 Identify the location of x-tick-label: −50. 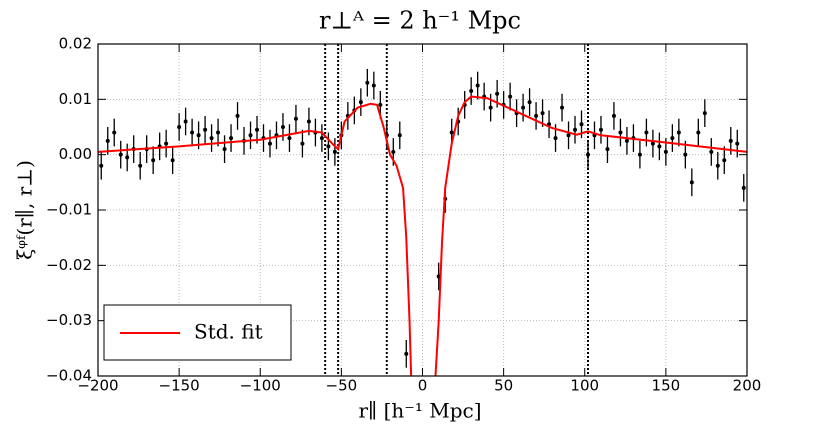
(342, 386).